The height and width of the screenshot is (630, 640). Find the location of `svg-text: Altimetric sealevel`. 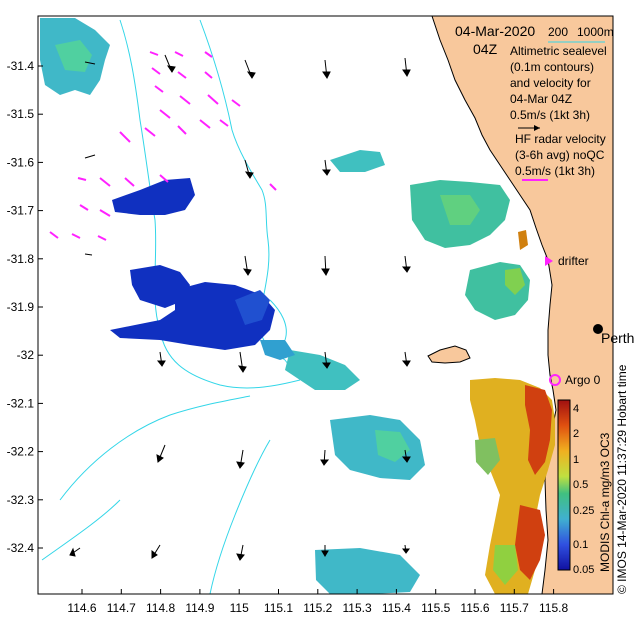

svg-text: Altimetric sealevel is located at coordinates (558, 51).